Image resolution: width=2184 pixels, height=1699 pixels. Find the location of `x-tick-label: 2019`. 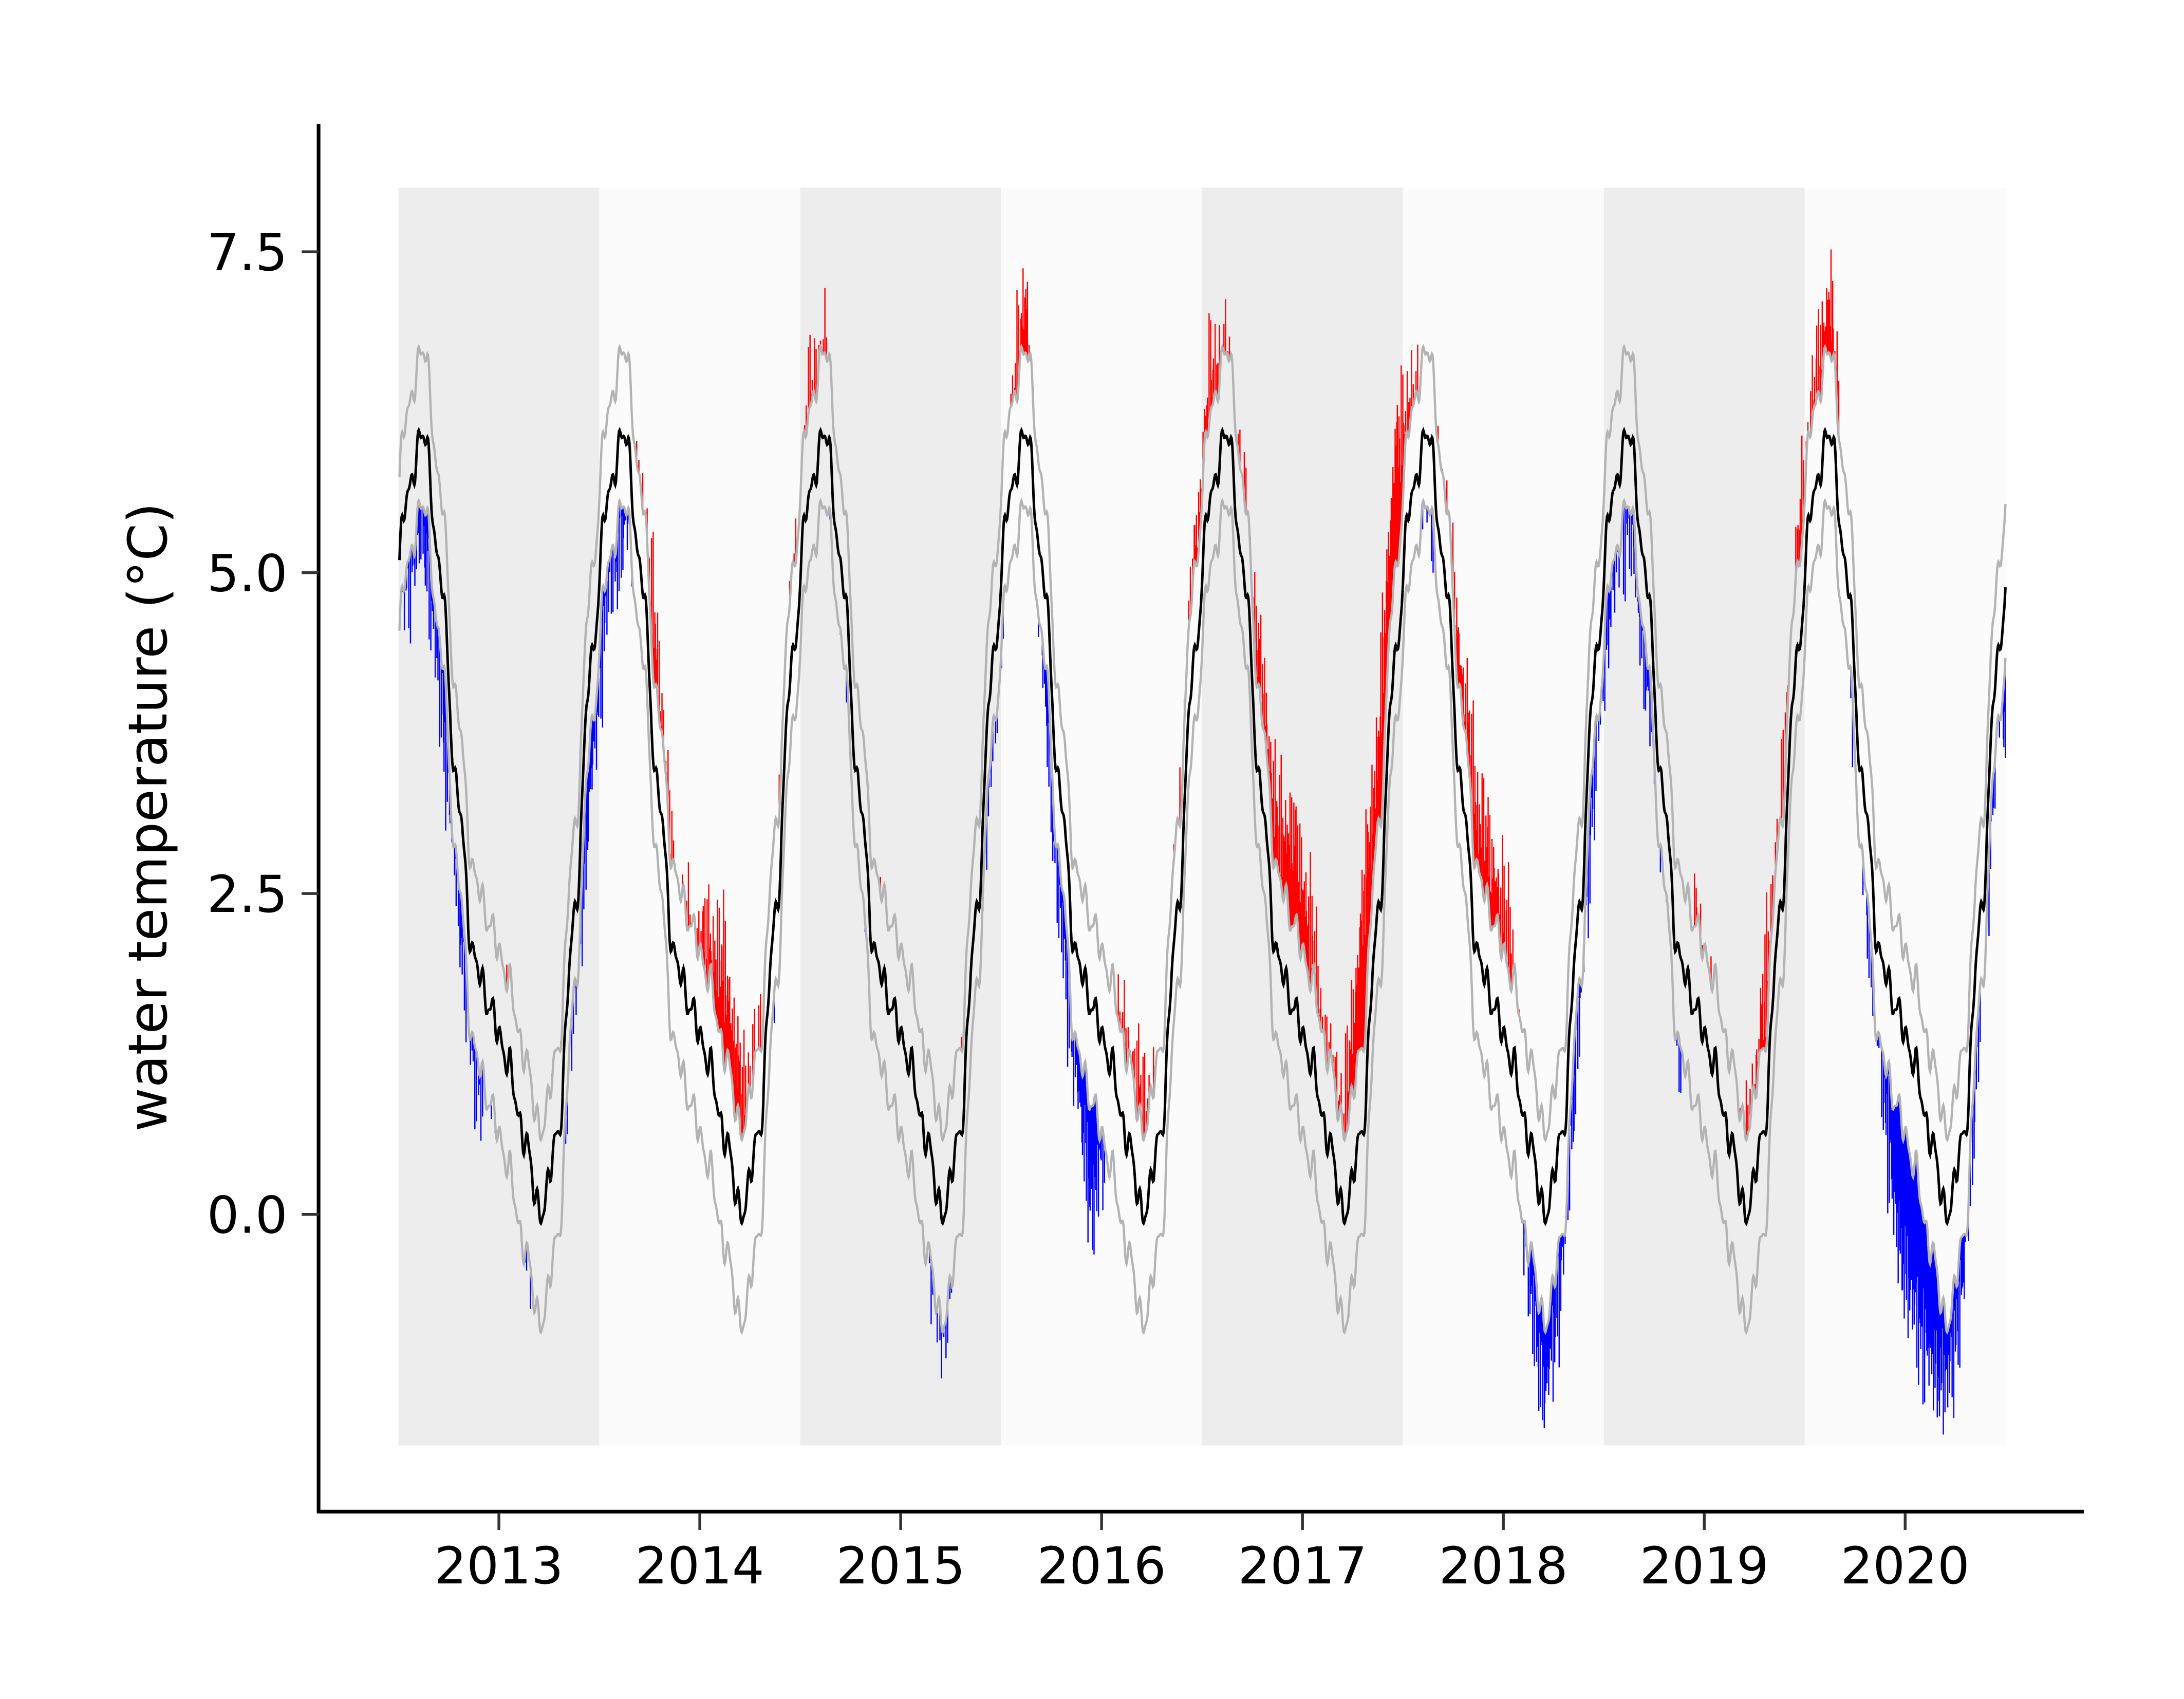

x-tick-label: 2019 is located at coordinates (1704, 1566).